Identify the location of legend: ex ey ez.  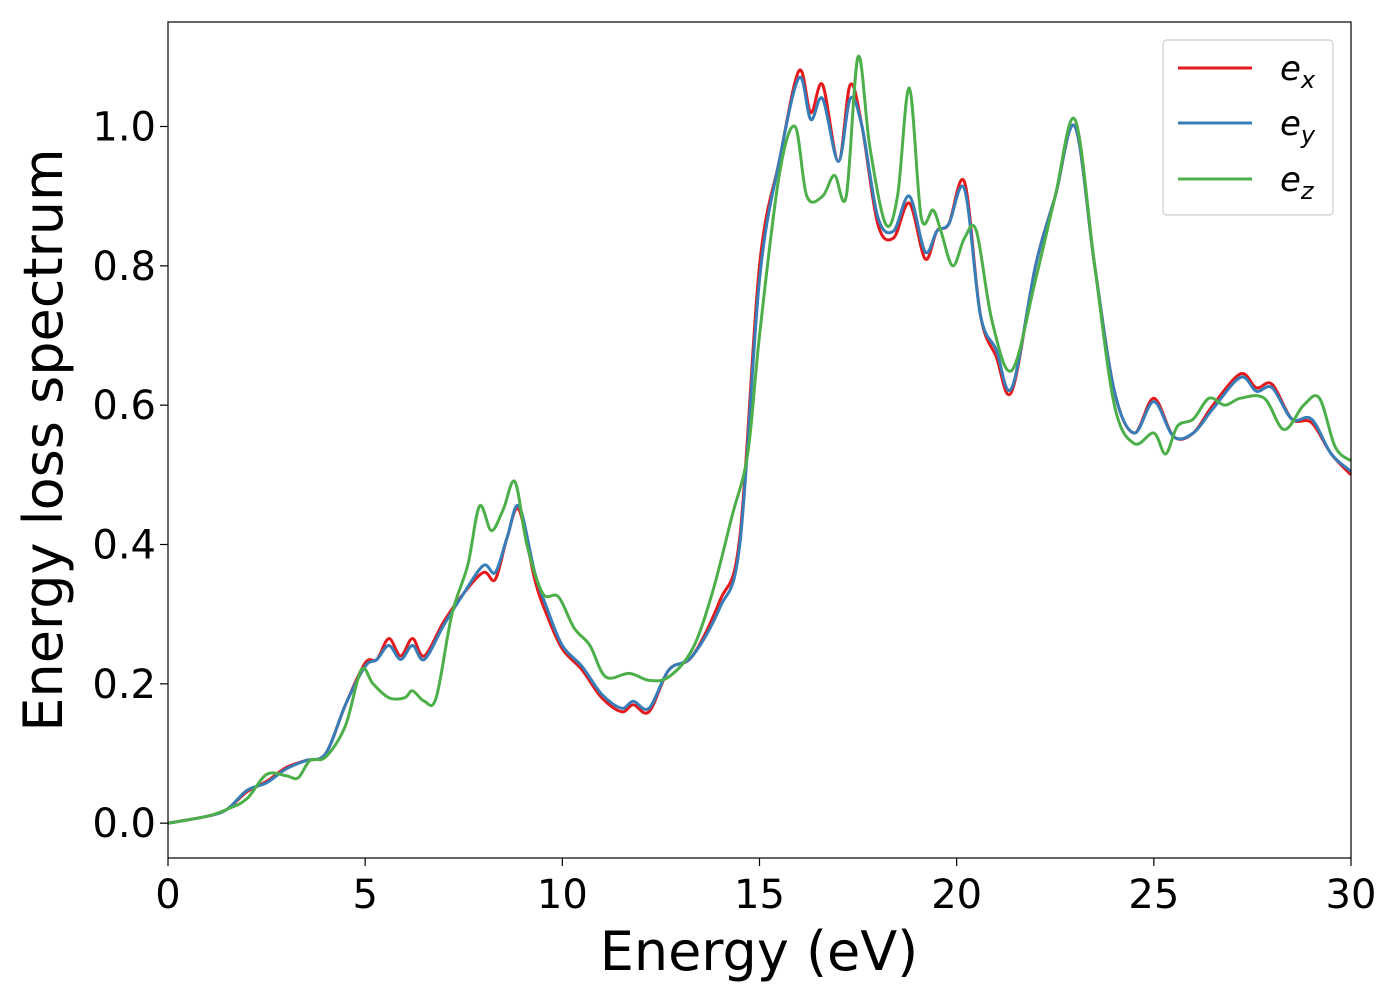
(1248, 127).